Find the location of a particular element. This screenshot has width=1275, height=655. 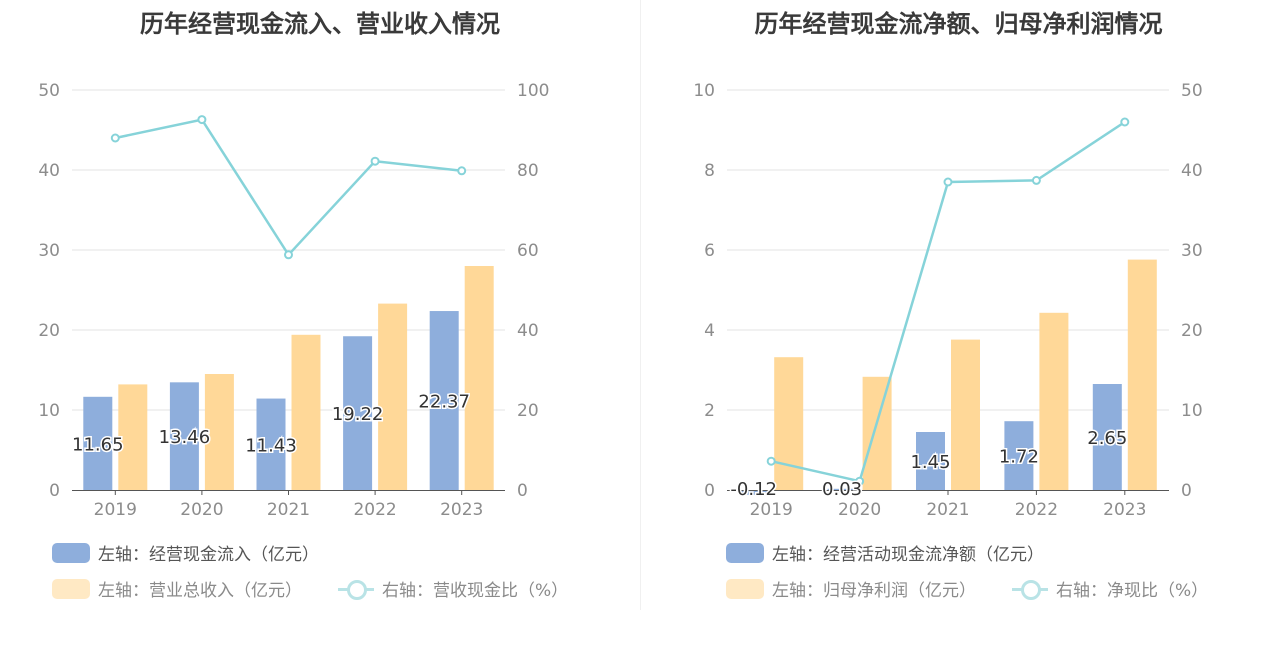

left-axis-tick-label: 40 is located at coordinates (49, 171).